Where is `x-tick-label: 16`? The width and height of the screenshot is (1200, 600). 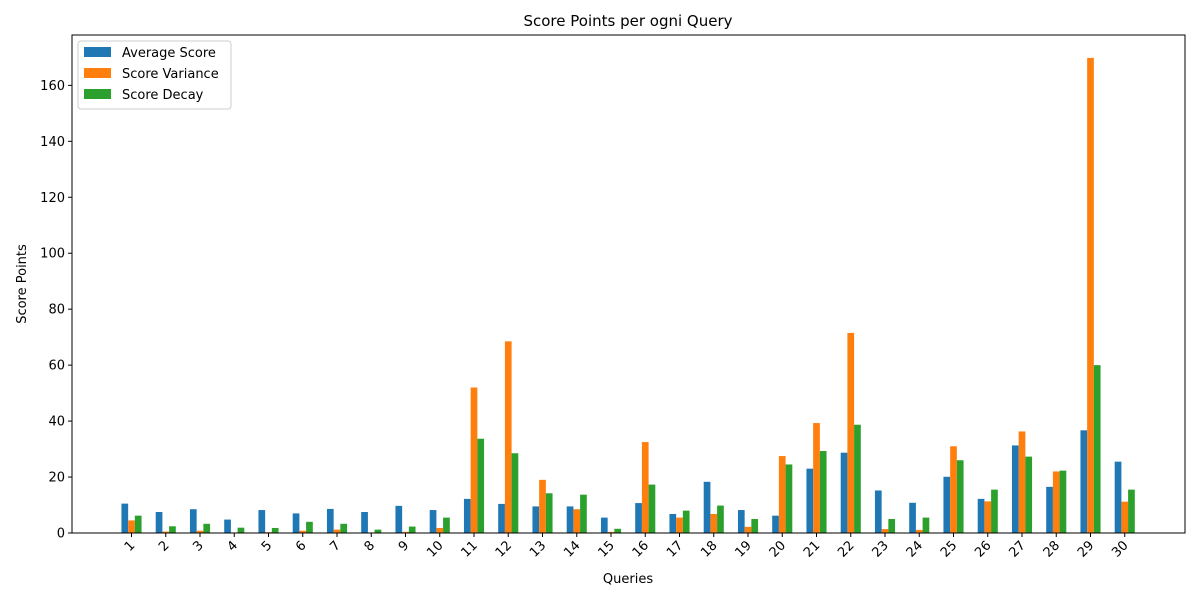 x-tick-label: 16 is located at coordinates (641, 549).